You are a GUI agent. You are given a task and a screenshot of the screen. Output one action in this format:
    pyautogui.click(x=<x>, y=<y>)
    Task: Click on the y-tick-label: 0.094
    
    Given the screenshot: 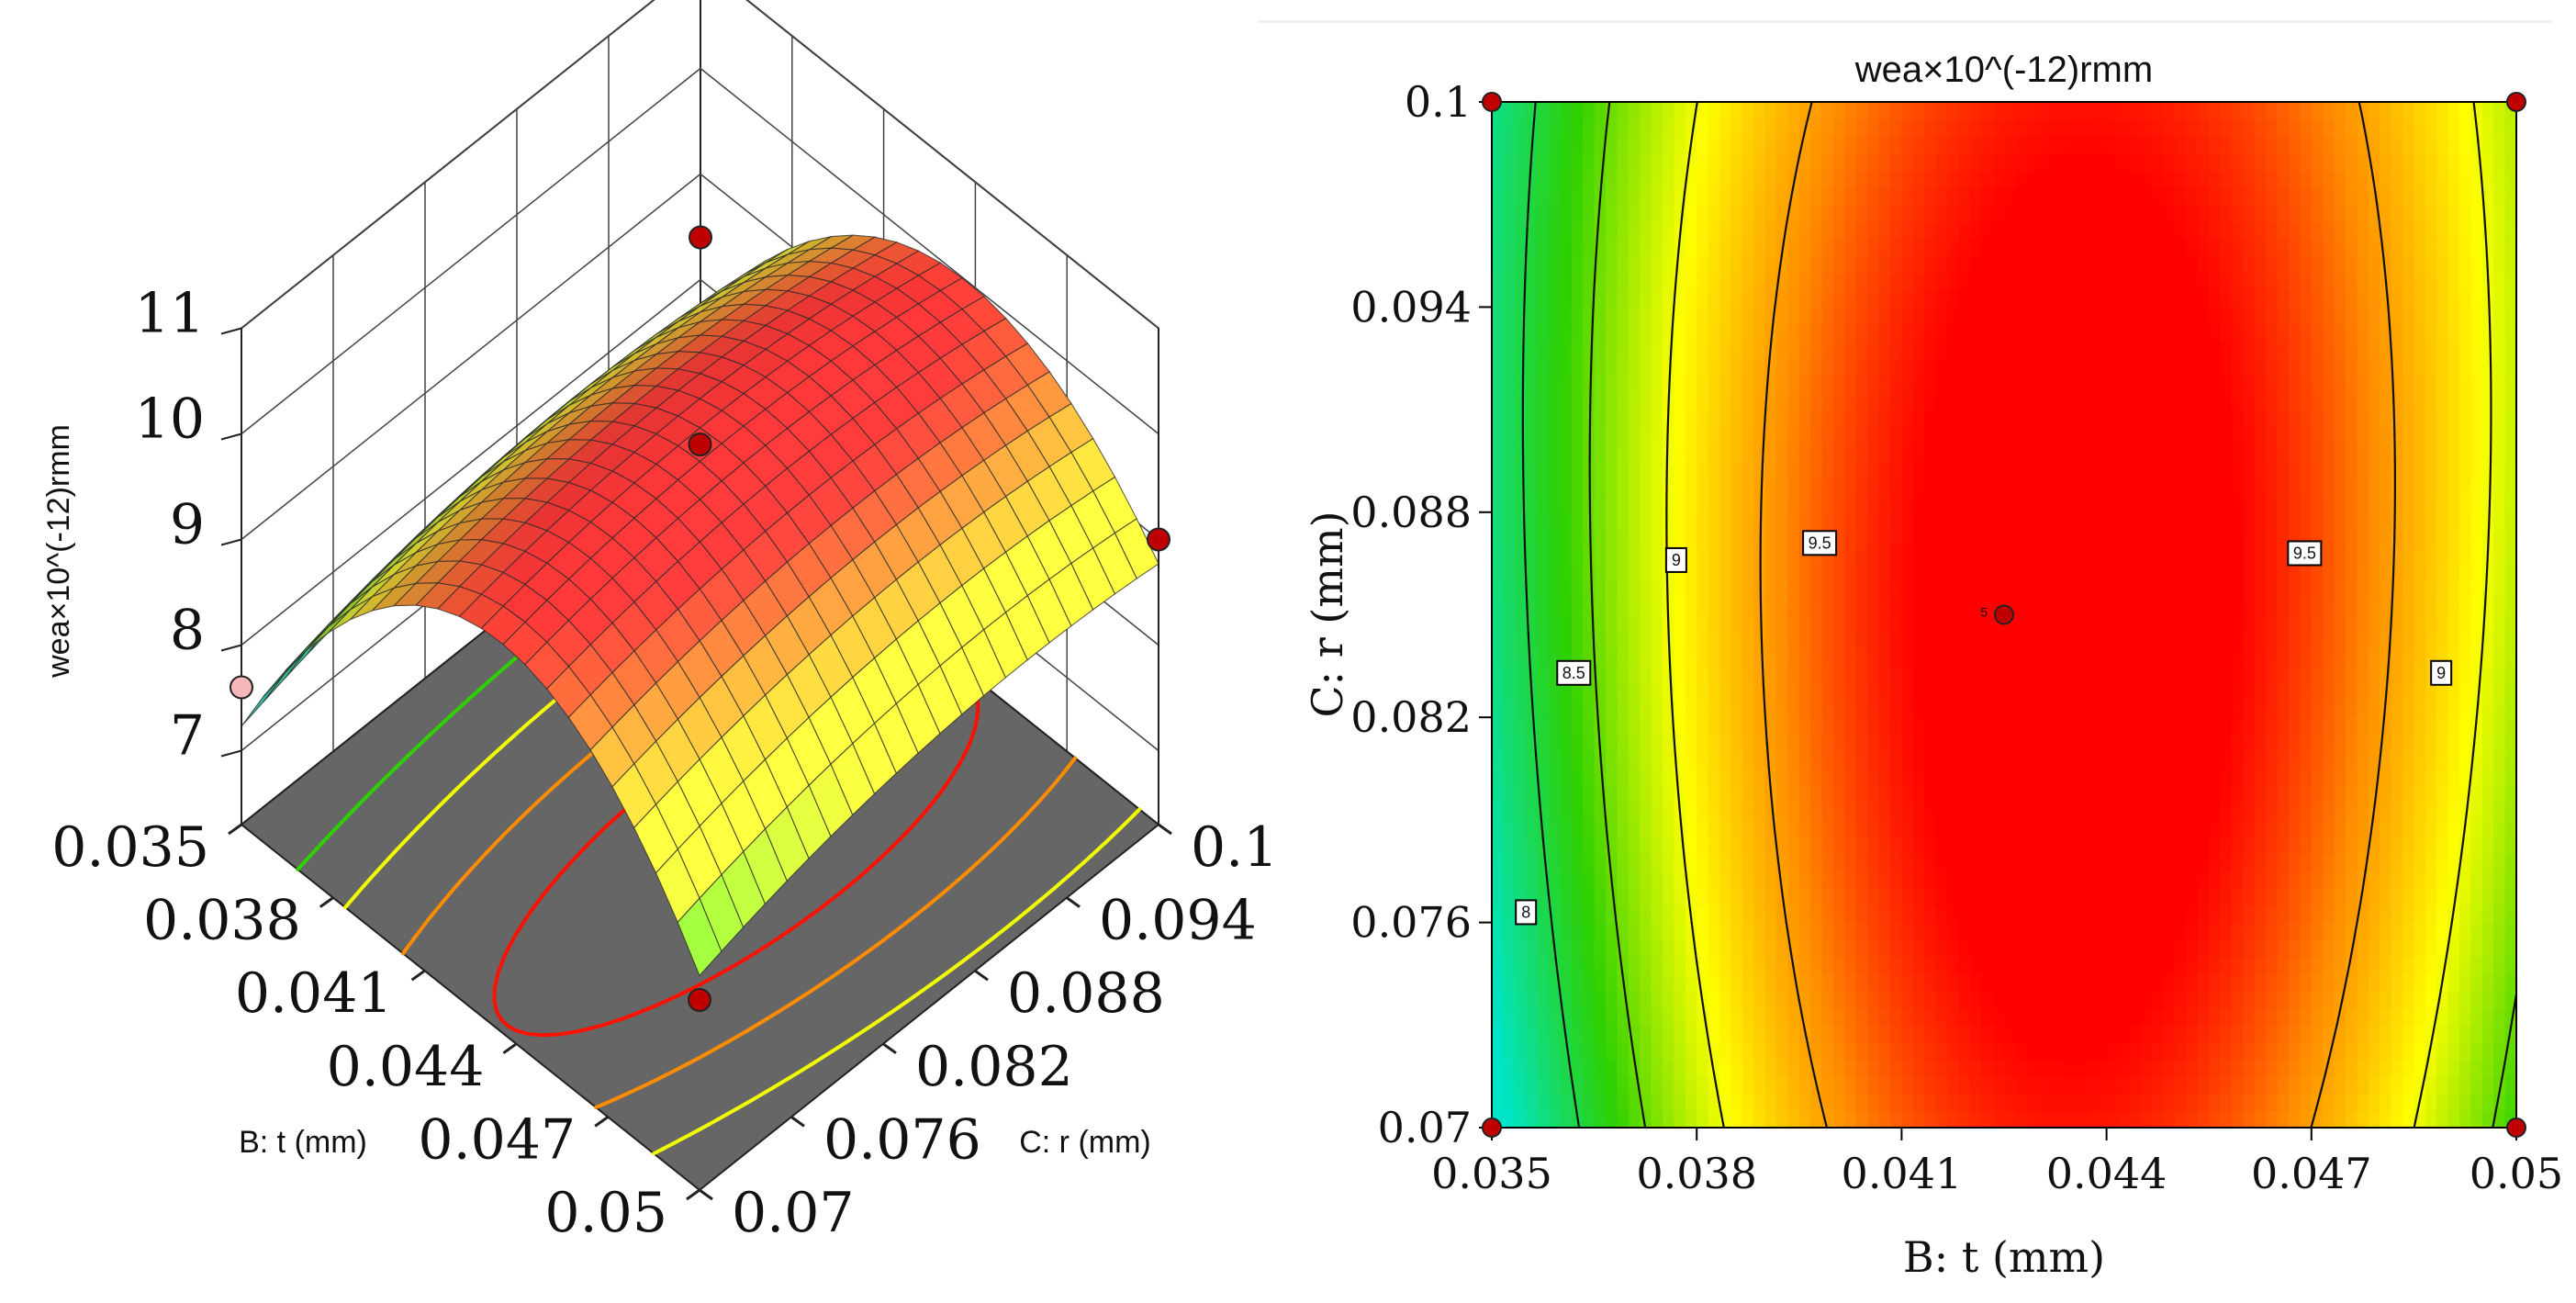 What is the action you would take?
    pyautogui.click(x=1178, y=921)
    